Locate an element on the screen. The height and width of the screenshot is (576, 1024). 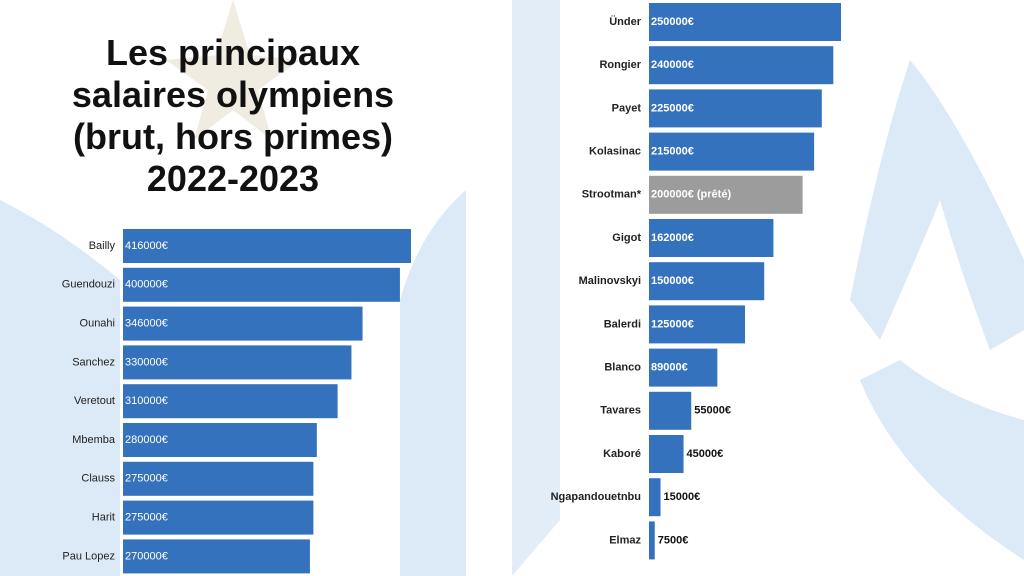
category-label: Harit is located at coordinates (103, 518).